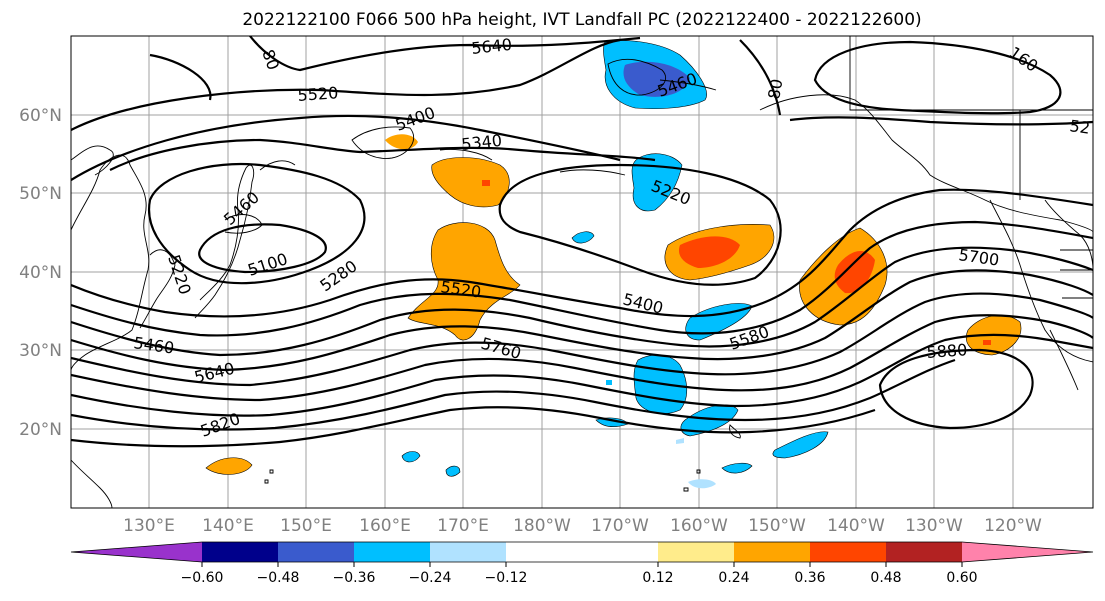 Image resolution: width=1105 pixels, height=601 pixels. What do you see at coordinates (947, 351) in the screenshot?
I see `contour-label: 5880` at bounding box center [947, 351].